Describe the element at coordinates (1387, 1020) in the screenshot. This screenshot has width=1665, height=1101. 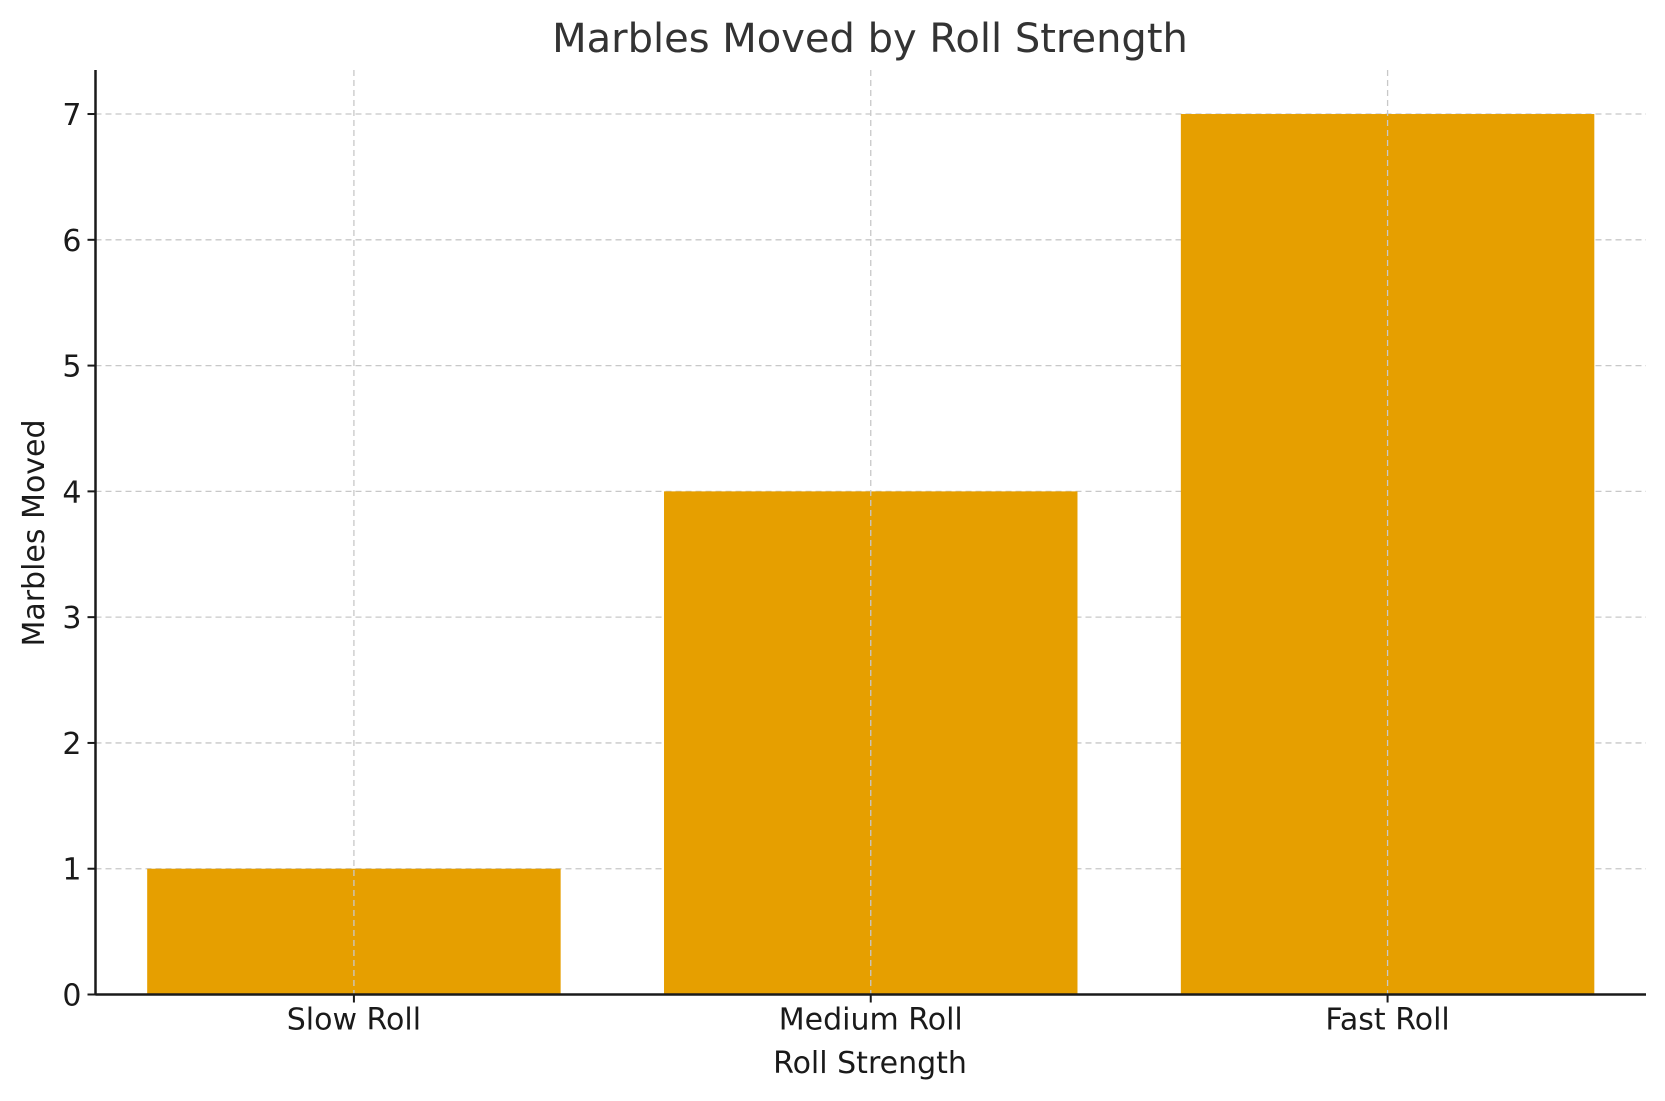
I see `x-tick-label: Fast Roll` at that location.